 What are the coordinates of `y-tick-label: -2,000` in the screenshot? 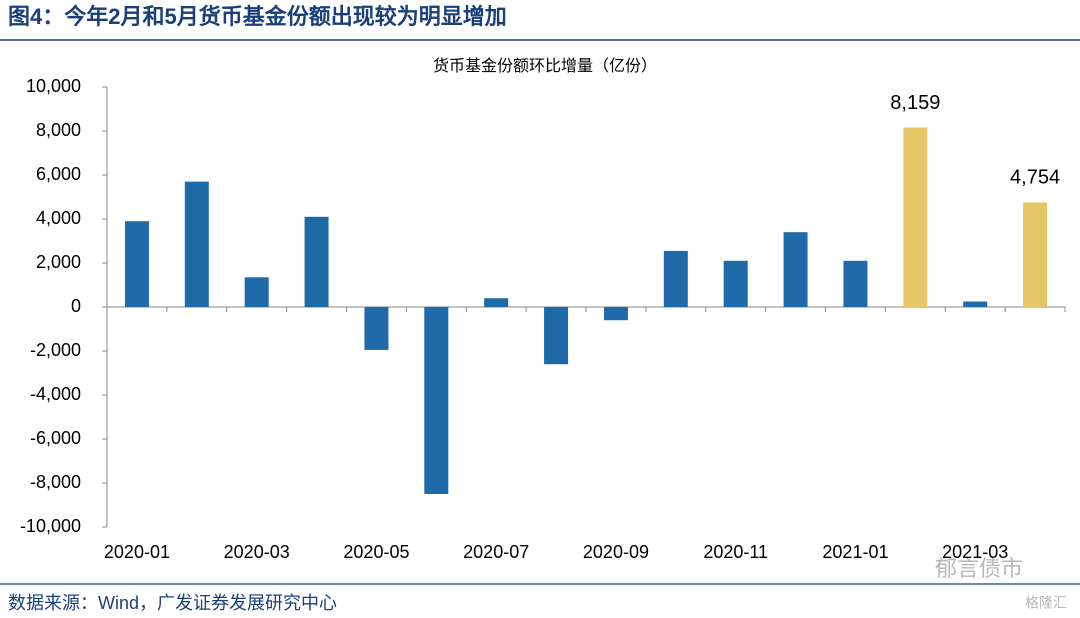 It's located at (55, 350).